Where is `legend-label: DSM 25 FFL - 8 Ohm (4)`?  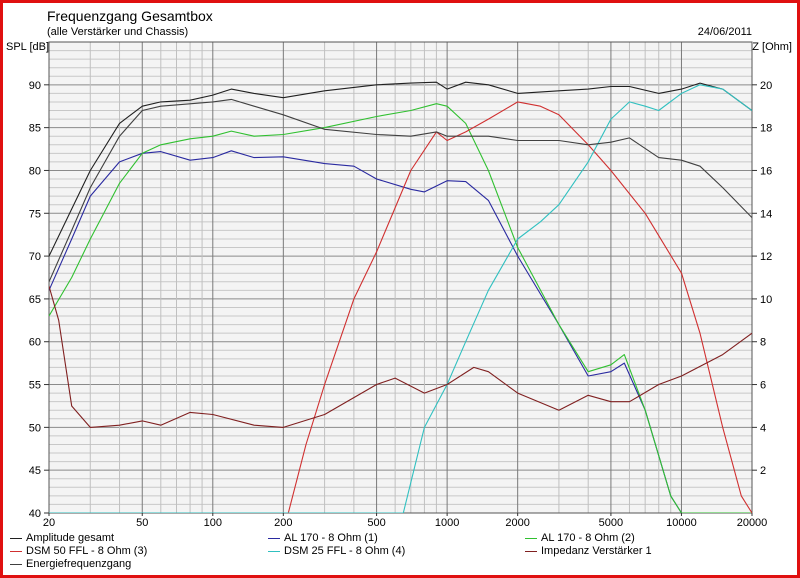
legend-label: DSM 25 FFL - 8 Ohm (4) is located at coordinates (345, 551).